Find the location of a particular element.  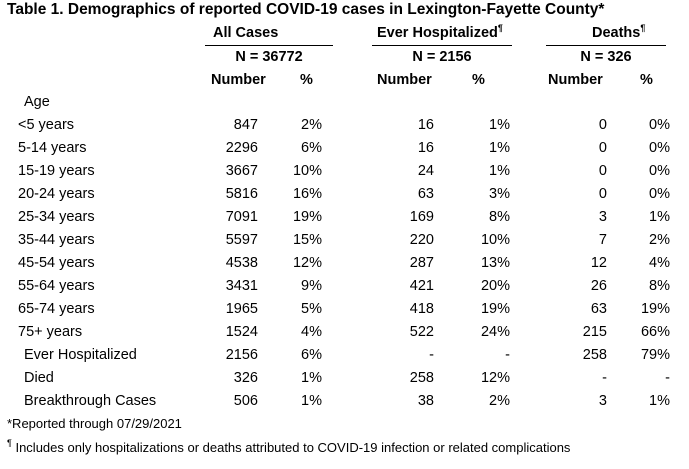

cell-percent: 15% is located at coordinates (307, 240).